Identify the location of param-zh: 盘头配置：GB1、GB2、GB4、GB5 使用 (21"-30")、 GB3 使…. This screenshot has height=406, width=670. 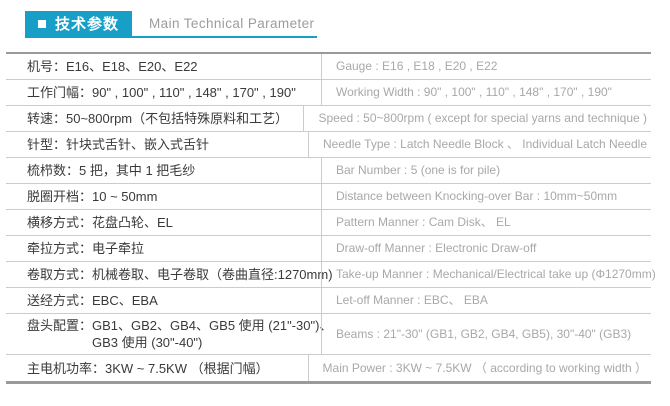
(169, 334).